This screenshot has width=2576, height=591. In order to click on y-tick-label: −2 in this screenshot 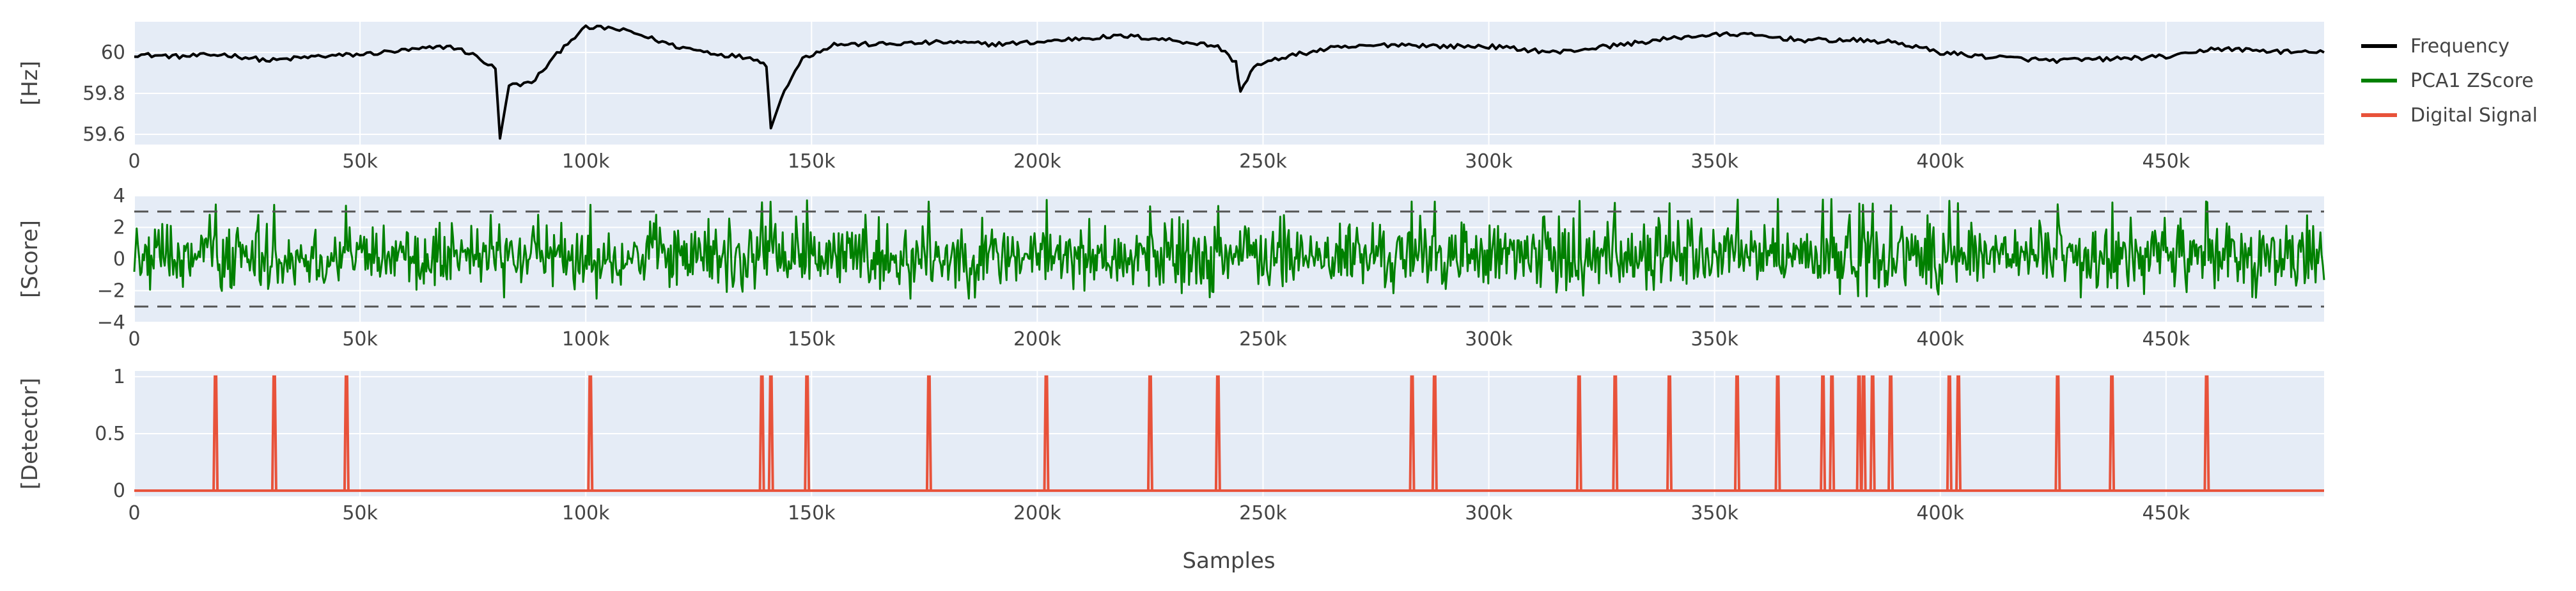, I will do `click(111, 291)`.